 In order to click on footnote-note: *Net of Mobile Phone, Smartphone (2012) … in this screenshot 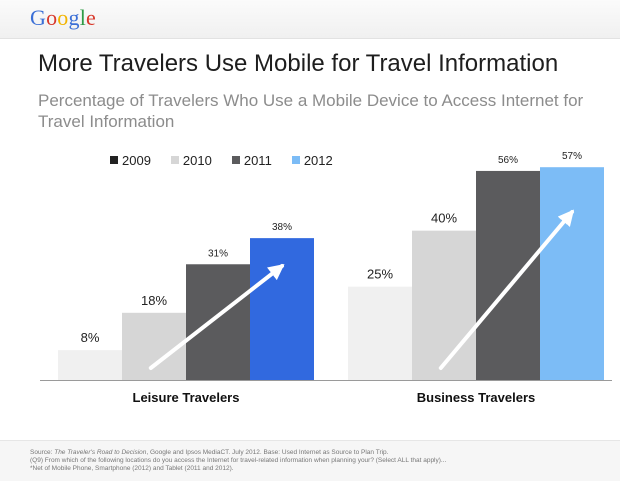, I will do `click(132, 468)`.